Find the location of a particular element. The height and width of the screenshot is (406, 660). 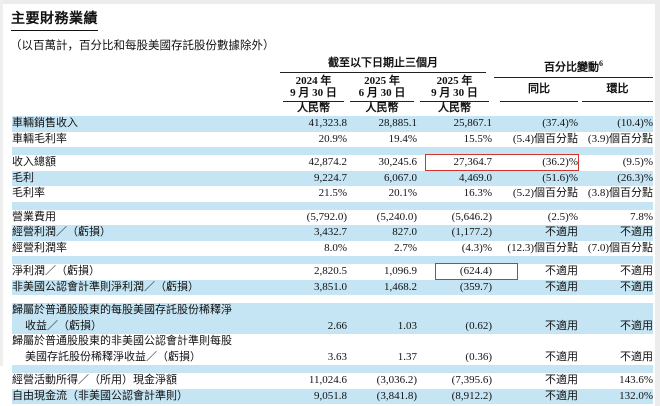

value-cell: (10.4)% is located at coordinates (635, 123).